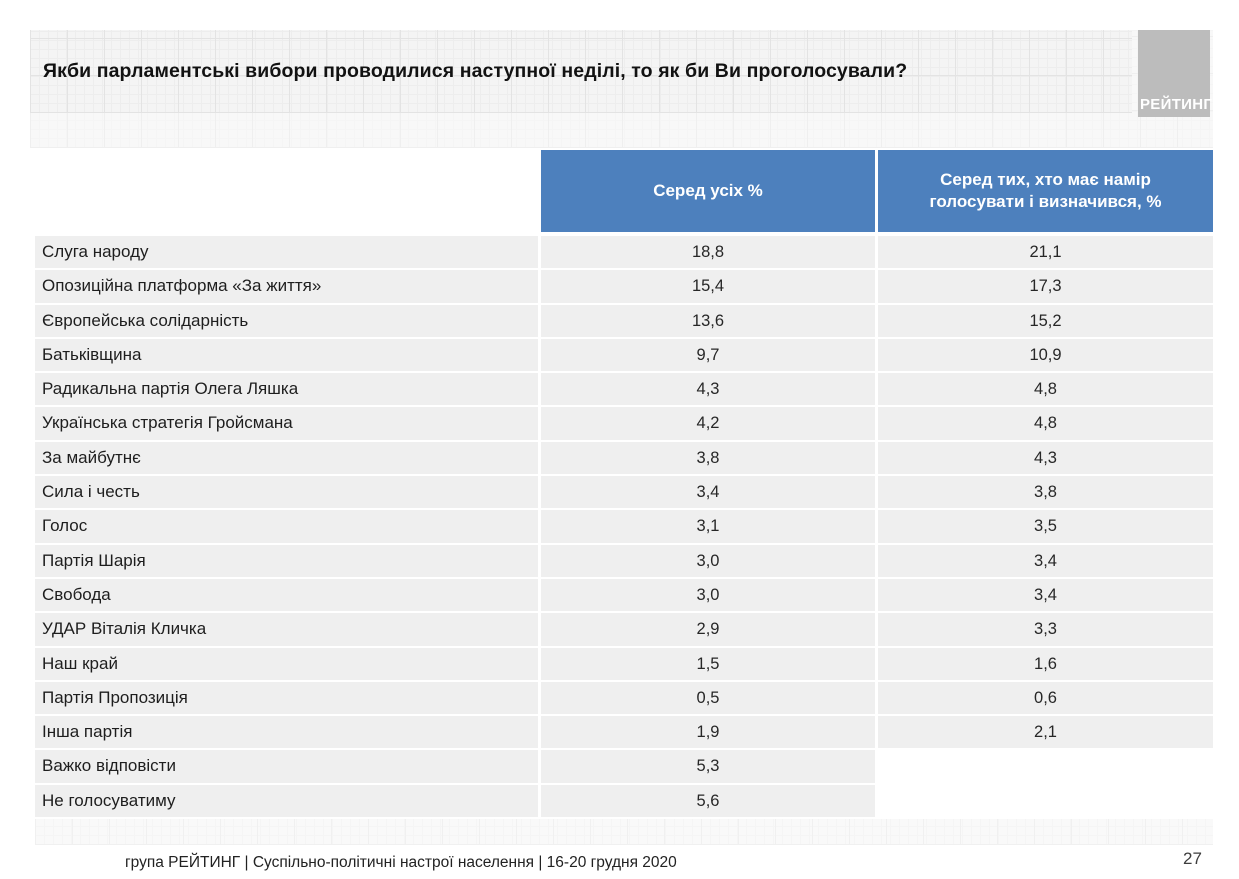  Describe the element at coordinates (708, 801) in the screenshot. I see `value-all: 5,6` at that location.